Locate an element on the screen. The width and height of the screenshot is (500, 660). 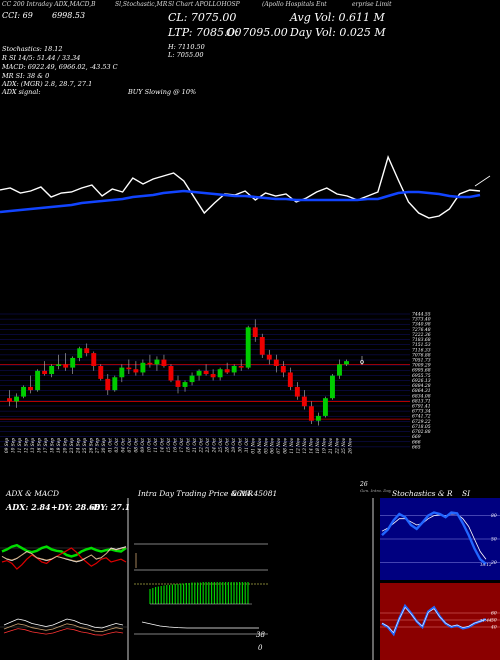
header-title-4: (Apollo Hospitals Ent is located at coordinates (294, 4).